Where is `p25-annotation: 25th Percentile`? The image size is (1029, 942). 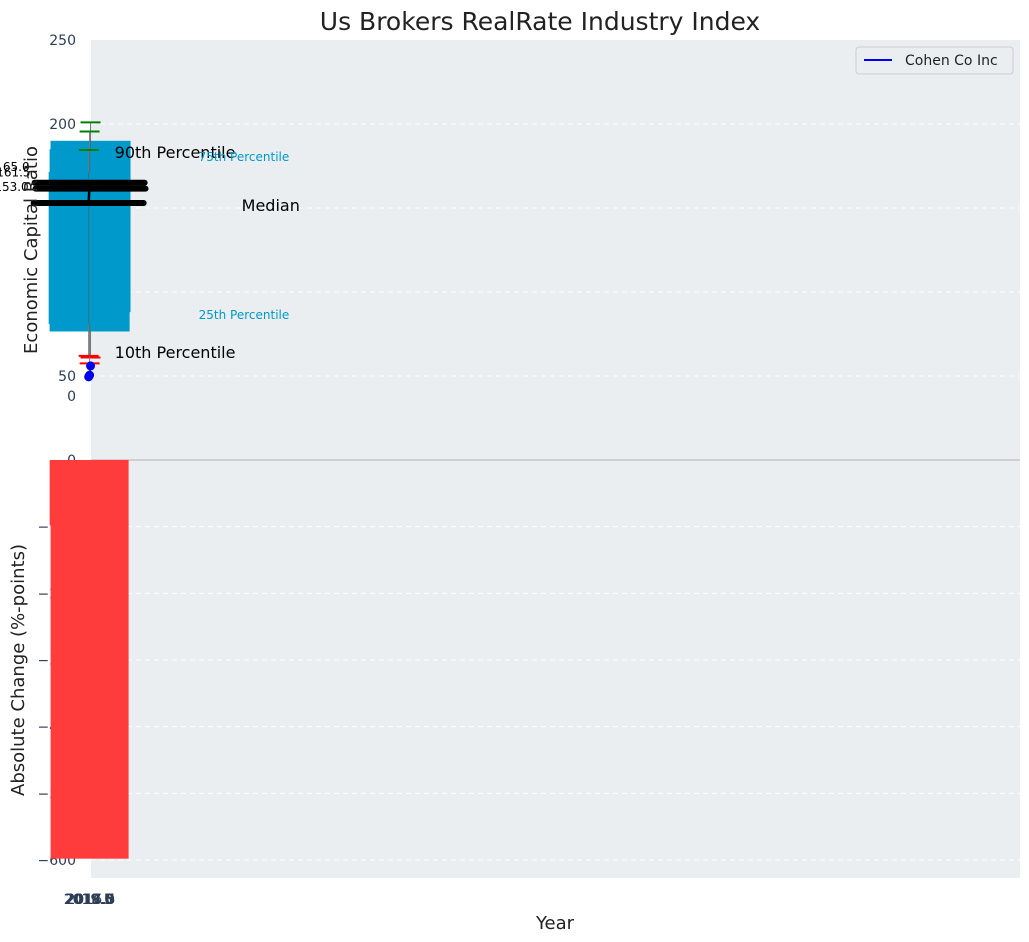
p25-annotation: 25th Percentile is located at coordinates (244, 315).